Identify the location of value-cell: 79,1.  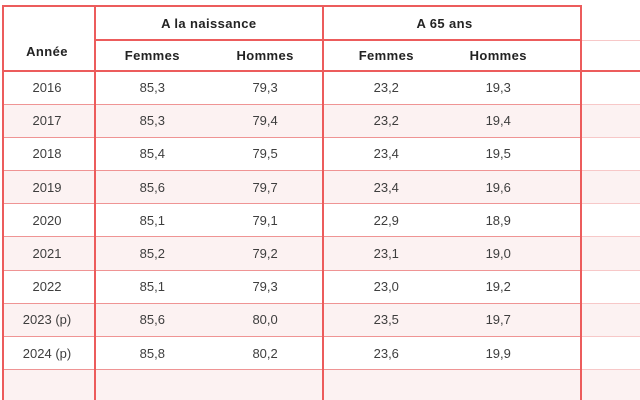
(265, 220).